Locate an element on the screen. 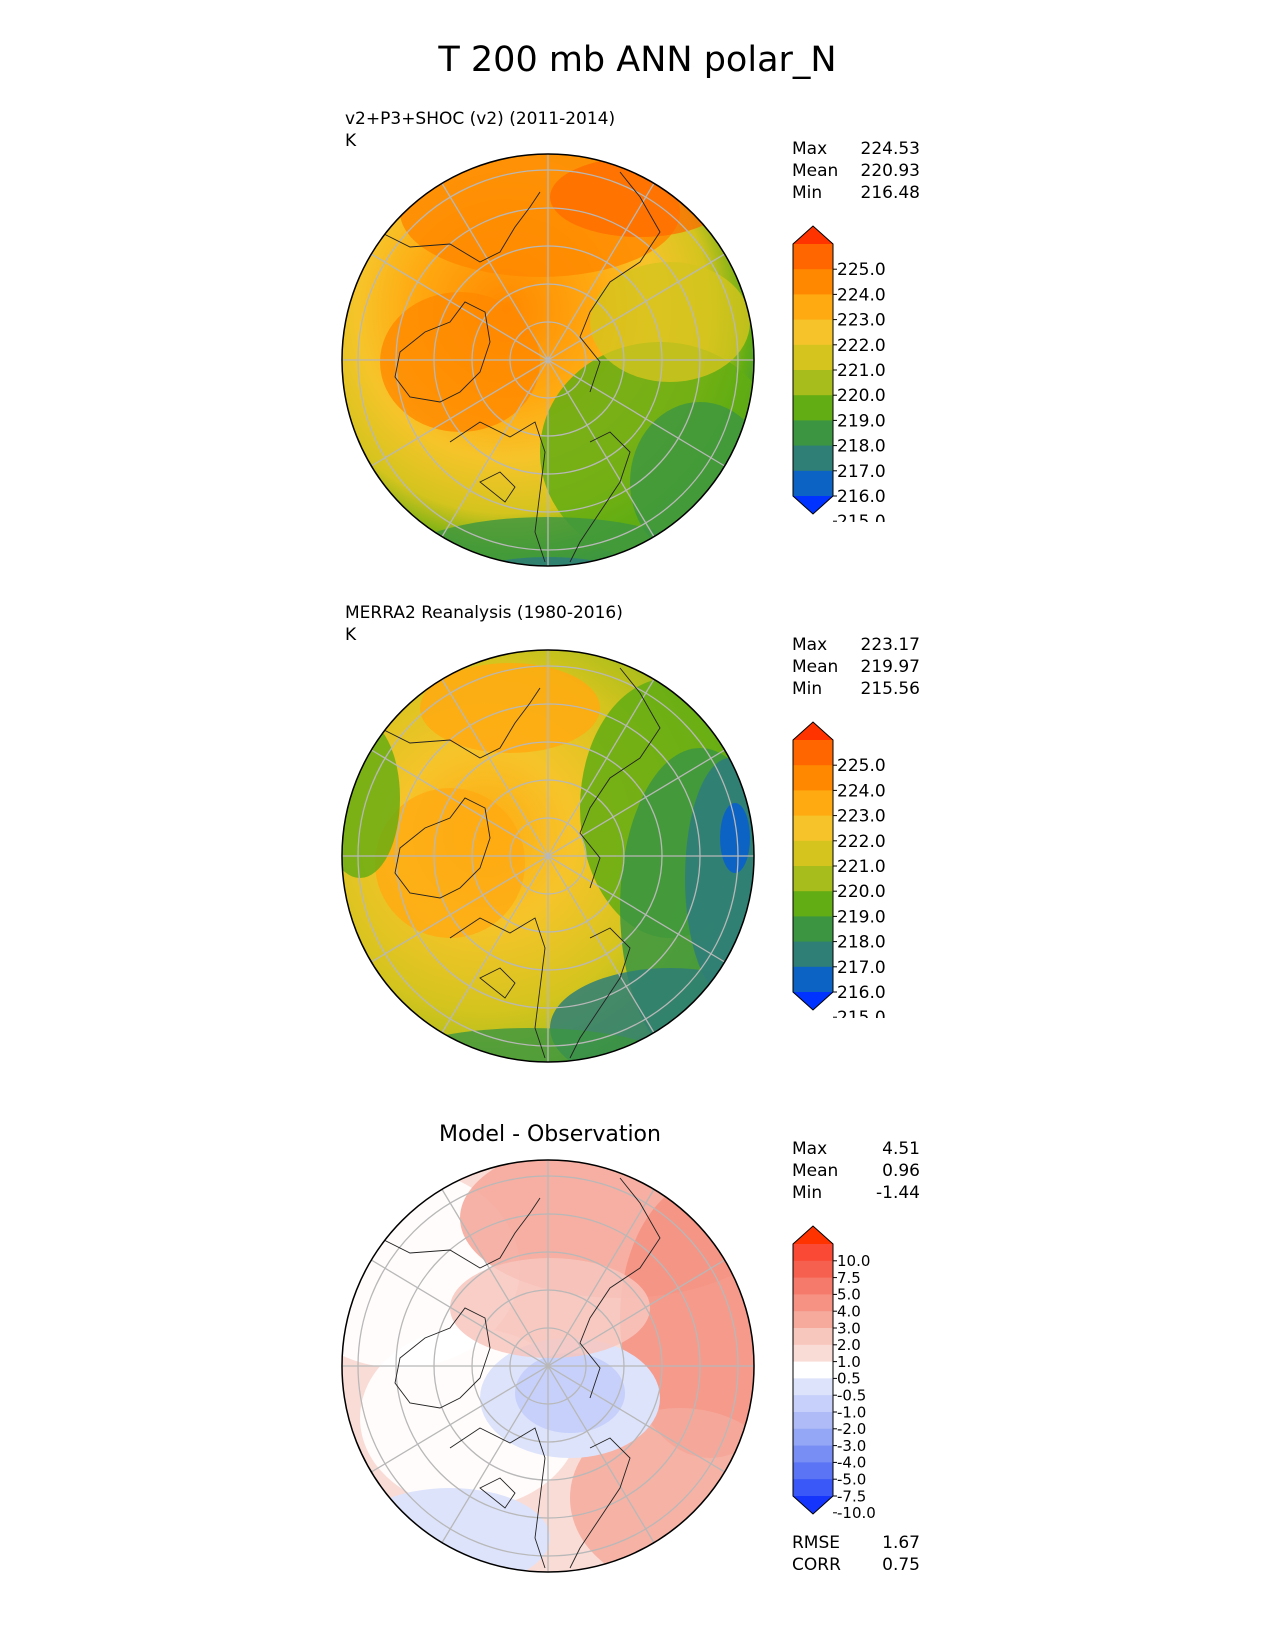 Image resolution: width=1275 pixels, height=1650 pixels. colorbar-tick-label: -4.0 is located at coordinates (851, 1463).